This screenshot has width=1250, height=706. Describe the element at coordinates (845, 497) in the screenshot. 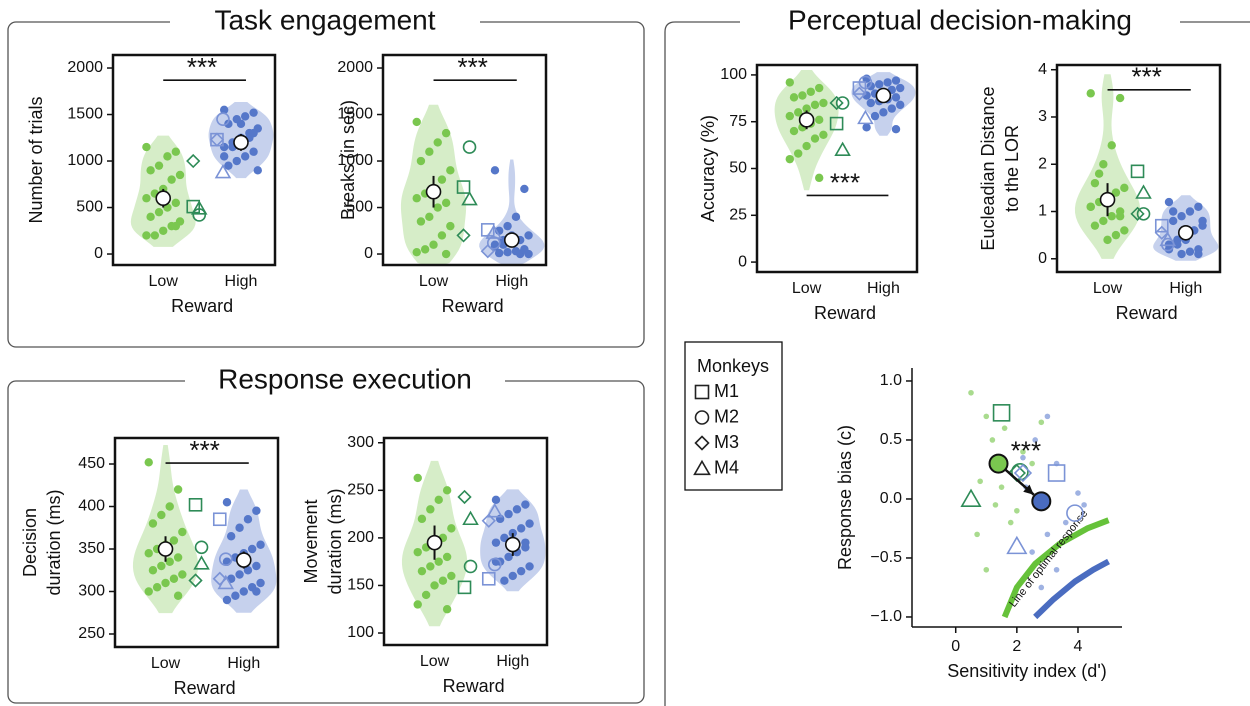

I see `y-axis-title: Response bias (c)` at that location.